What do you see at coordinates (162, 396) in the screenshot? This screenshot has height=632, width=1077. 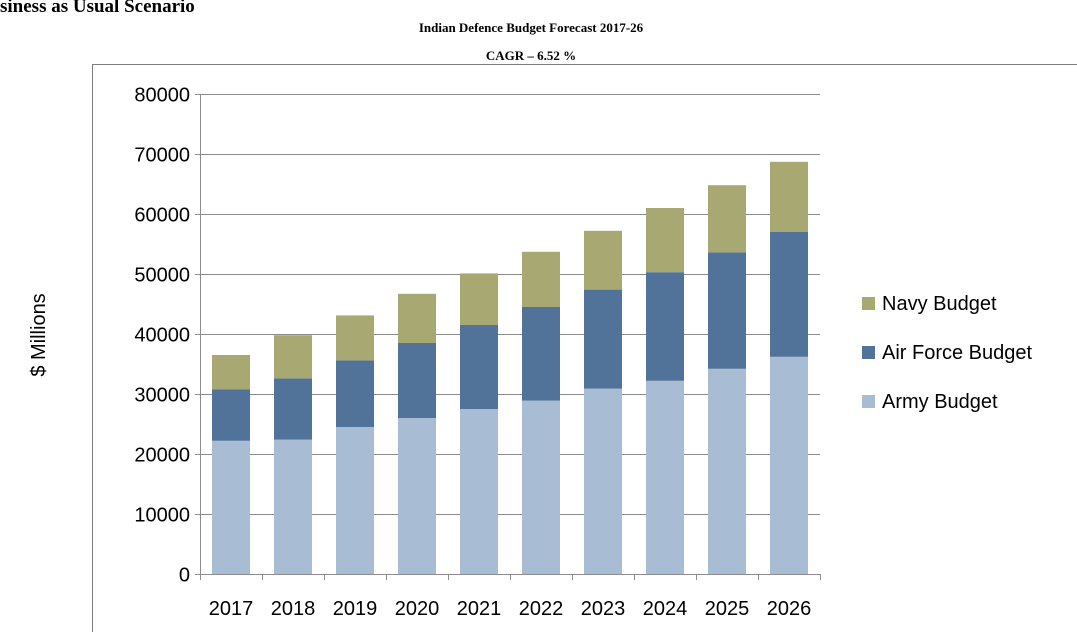 I see `y-tick-label: 30000` at bounding box center [162, 396].